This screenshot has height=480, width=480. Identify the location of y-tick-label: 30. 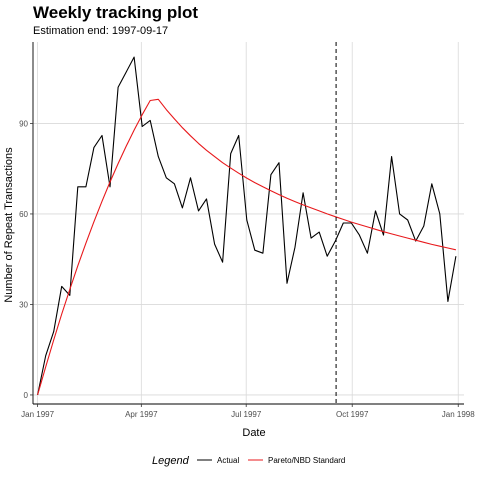
(23, 304).